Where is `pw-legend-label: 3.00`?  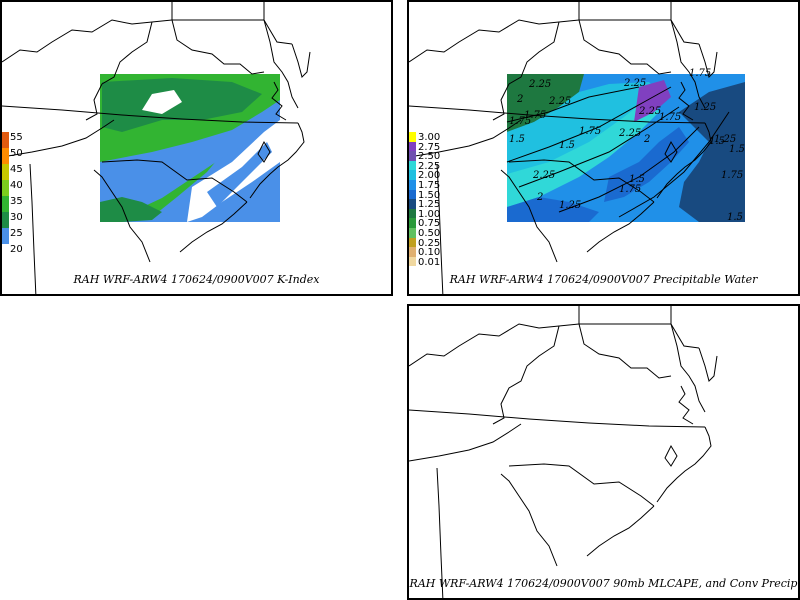 pw-legend-label: 3.00 is located at coordinates (429, 137).